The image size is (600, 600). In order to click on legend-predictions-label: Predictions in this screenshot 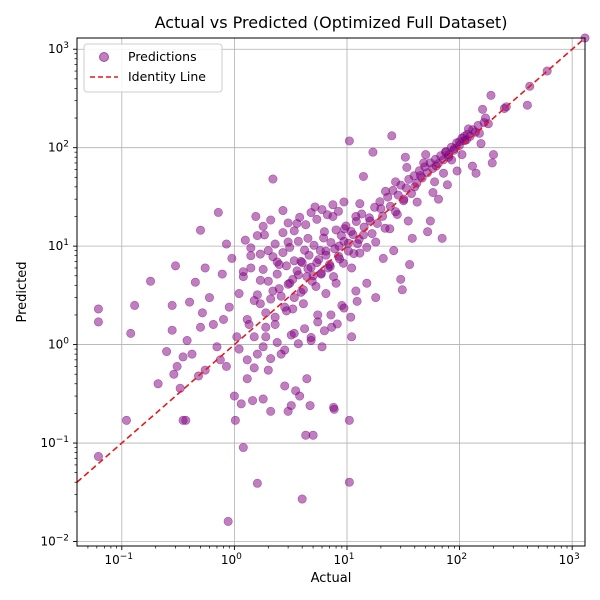, I will do `click(162, 56)`.